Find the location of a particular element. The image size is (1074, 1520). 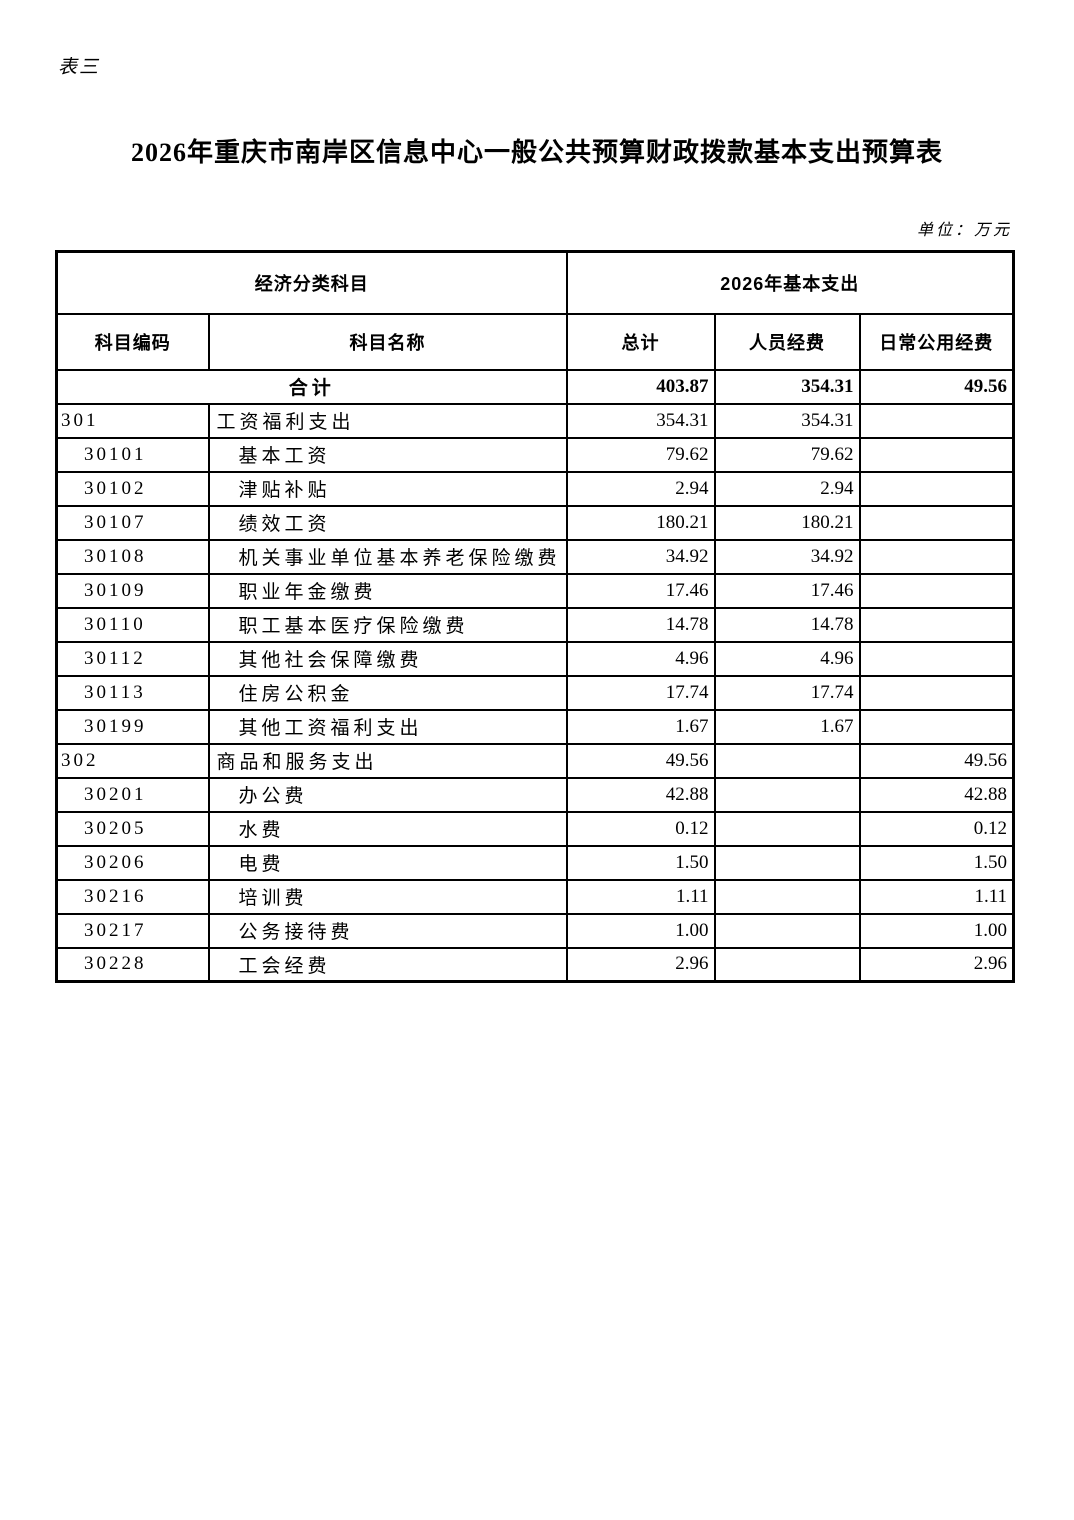

cell-subject-code: 30109 is located at coordinates (132, 590).